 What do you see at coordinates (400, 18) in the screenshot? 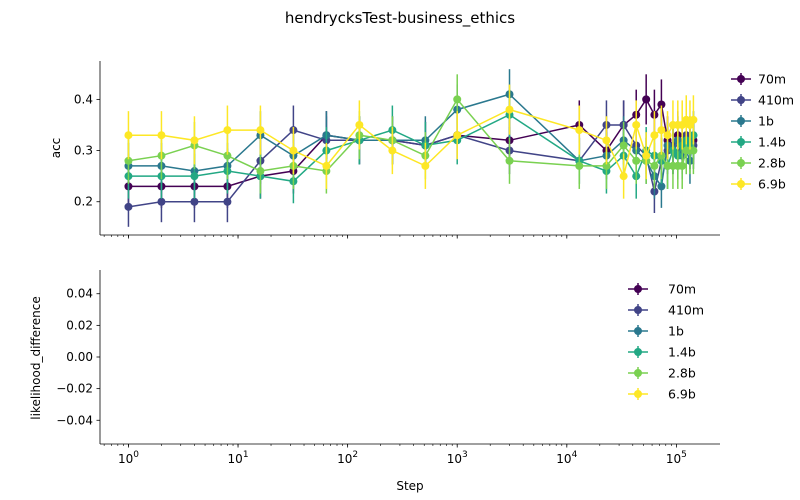
I see `chart-title: hendrycksTest-business_ethics` at bounding box center [400, 18].